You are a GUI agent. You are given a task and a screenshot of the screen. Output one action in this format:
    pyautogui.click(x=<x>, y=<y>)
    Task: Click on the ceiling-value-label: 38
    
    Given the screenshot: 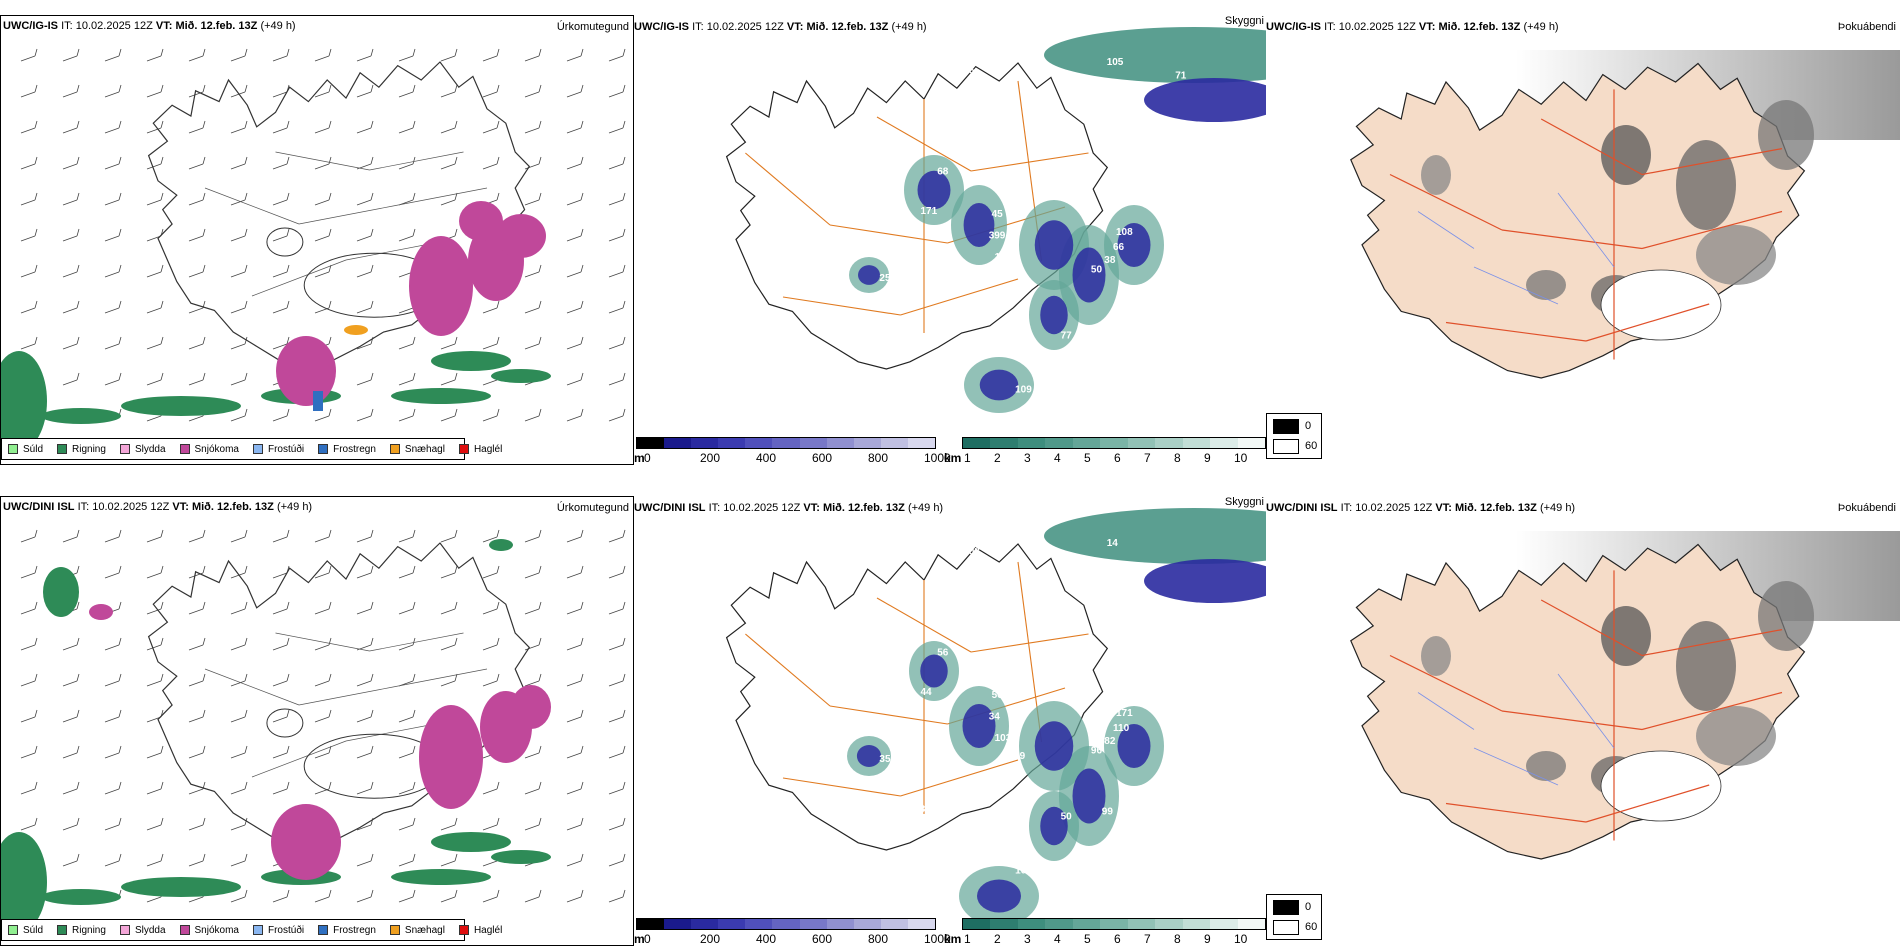 What is the action you would take?
    pyautogui.click(x=1139, y=653)
    